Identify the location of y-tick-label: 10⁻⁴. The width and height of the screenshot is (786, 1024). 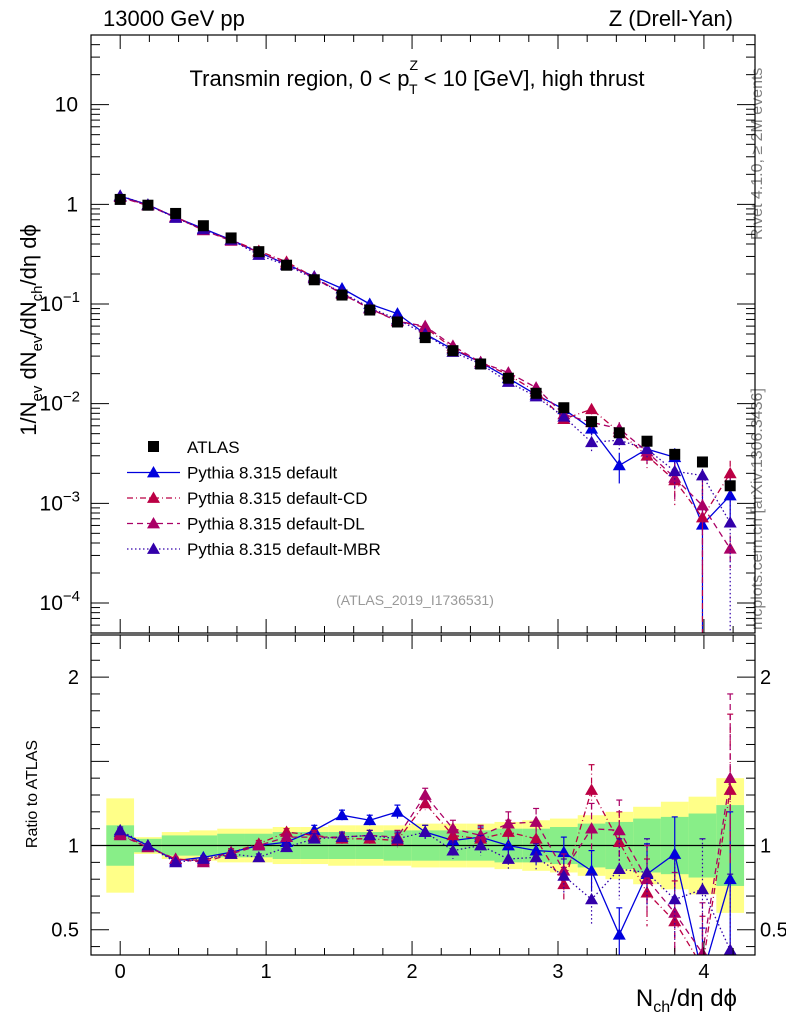
(60, 601).